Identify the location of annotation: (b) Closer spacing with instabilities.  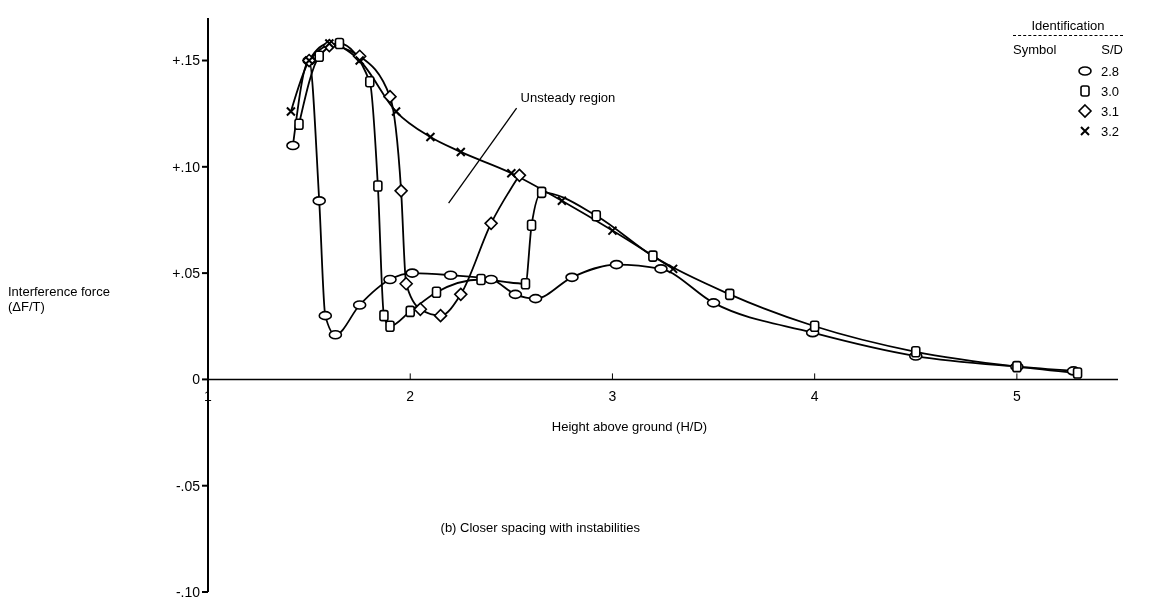
(540, 528).